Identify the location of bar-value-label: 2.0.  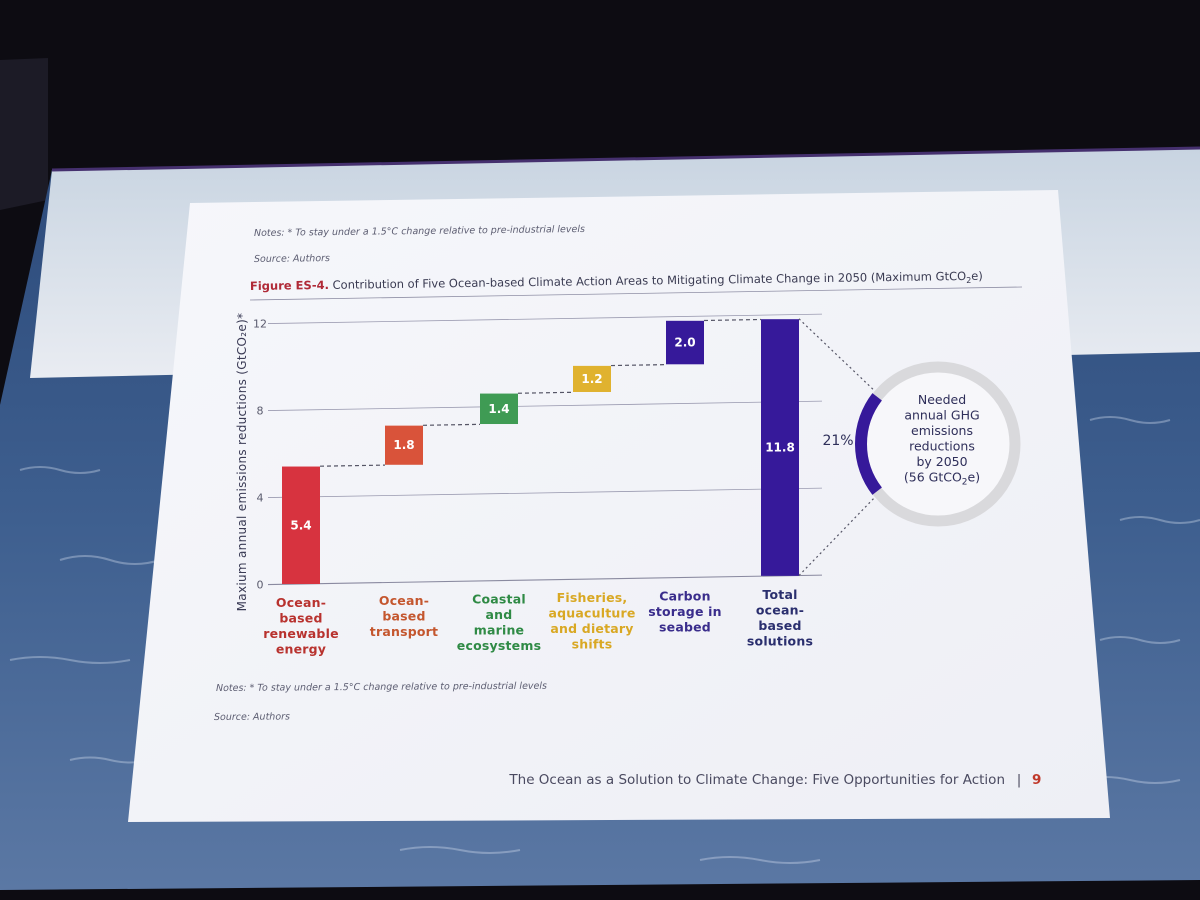
(684, 343).